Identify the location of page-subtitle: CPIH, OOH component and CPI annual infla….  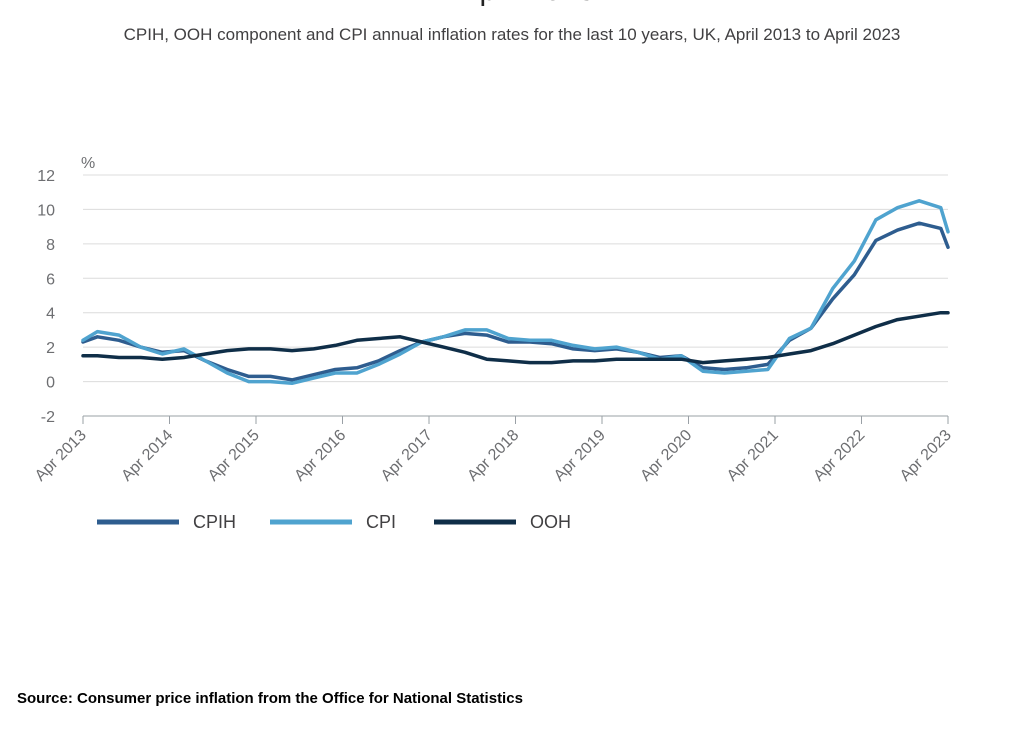
(512, 34).